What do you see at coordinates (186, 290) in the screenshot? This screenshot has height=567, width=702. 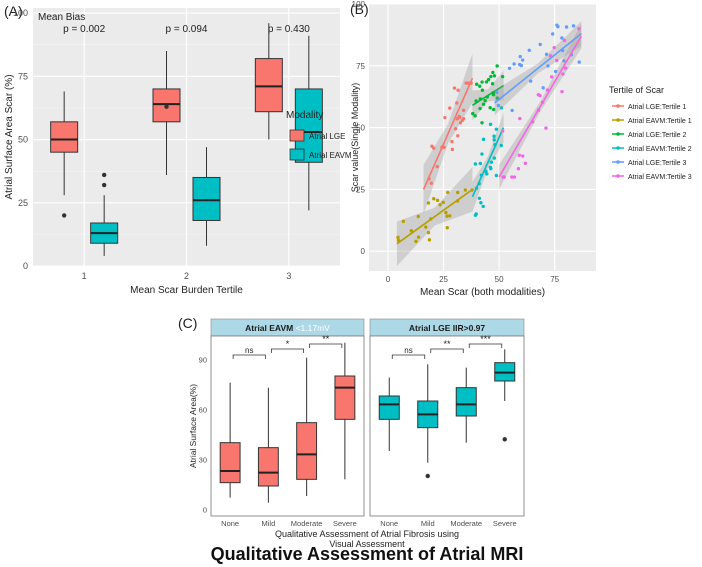 I see `x-axis-title: Mean Scar Burden Tertile` at bounding box center [186, 290].